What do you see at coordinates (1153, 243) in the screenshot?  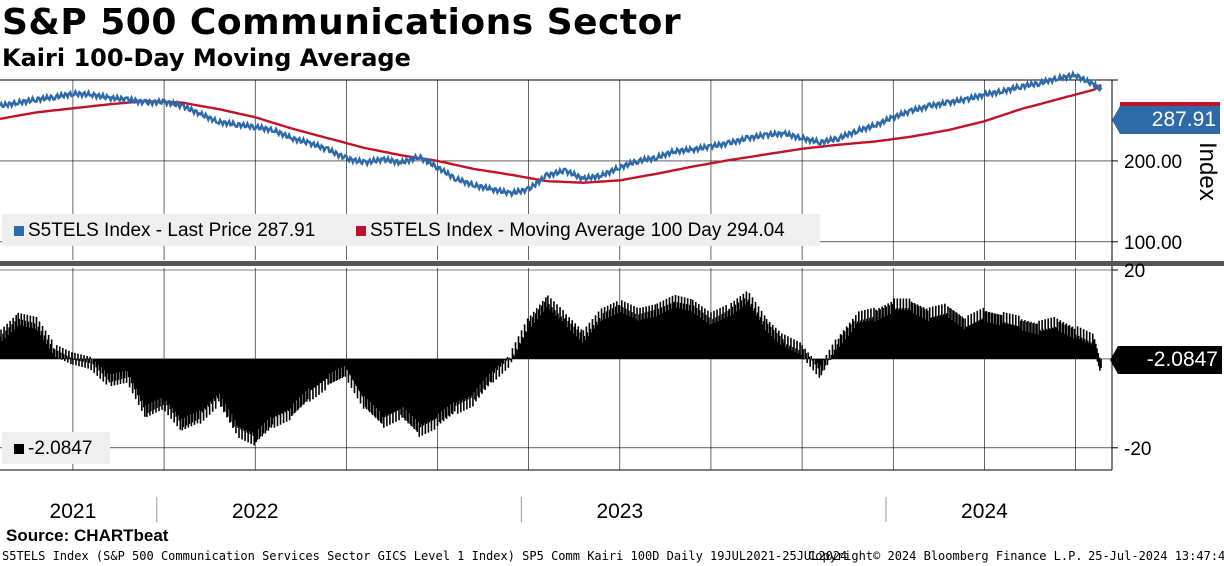 I see `top-y-tick-label: 100.00` at bounding box center [1153, 243].